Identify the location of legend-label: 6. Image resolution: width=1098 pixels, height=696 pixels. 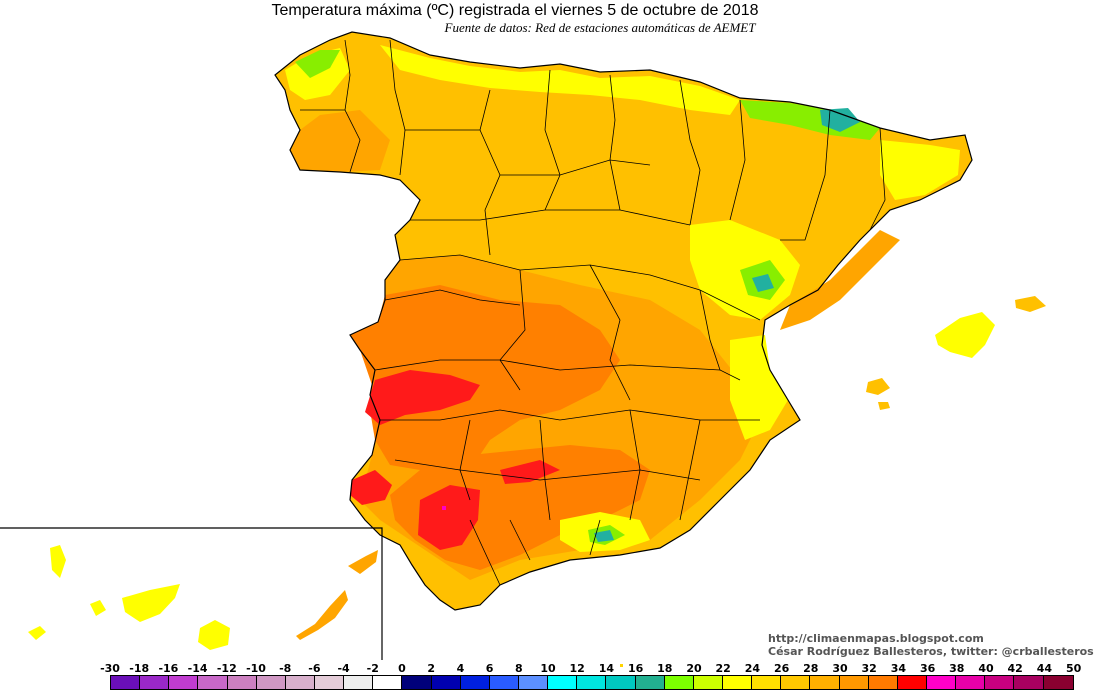
(489, 668).